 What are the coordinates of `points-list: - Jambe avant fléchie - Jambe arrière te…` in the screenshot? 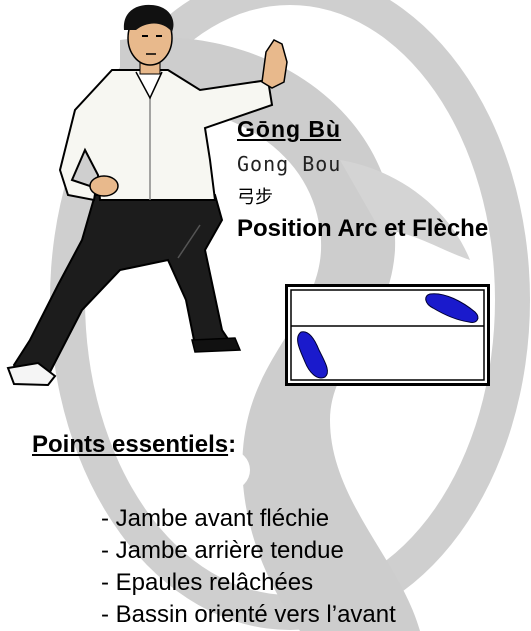 It's located at (248, 567).